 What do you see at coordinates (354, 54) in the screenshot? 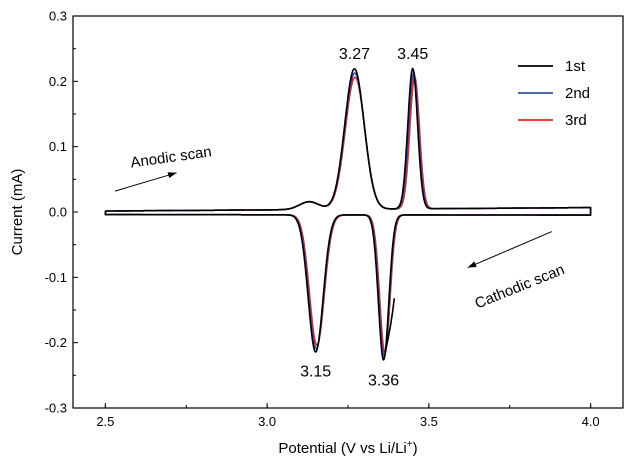
I see `peak-label: 3.27` at bounding box center [354, 54].